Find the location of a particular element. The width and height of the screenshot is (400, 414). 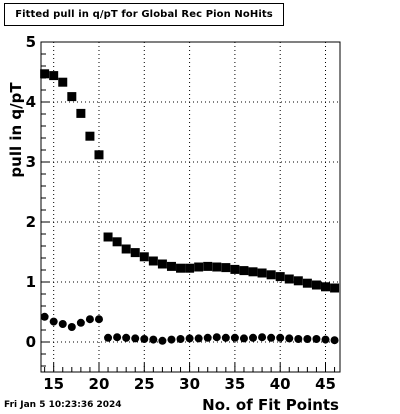

x-tick-label: 35 is located at coordinates (234, 384).